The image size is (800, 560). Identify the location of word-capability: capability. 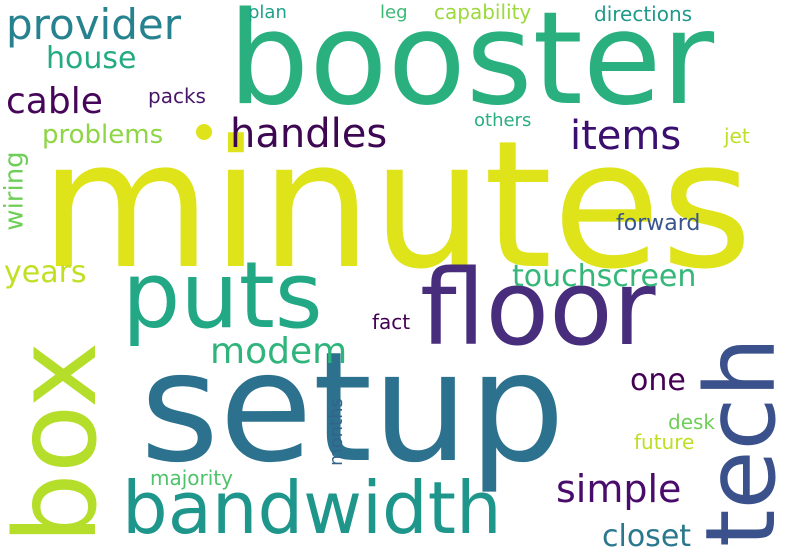
(483, 12).